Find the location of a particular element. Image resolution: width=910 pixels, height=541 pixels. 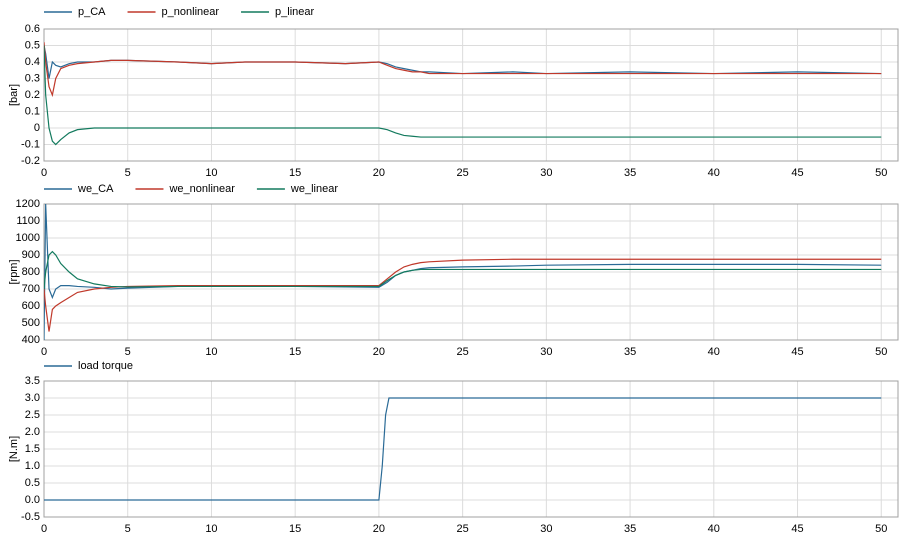

y-tick-label: 1100 is located at coordinates (28, 221).